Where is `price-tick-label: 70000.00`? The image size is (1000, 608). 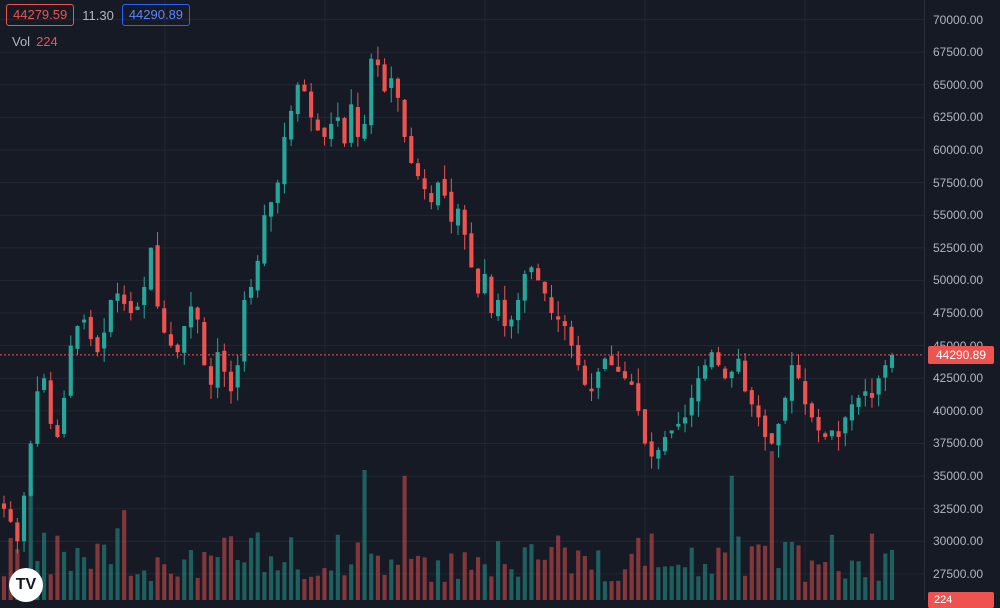
price-tick-label: 70000.00 is located at coordinates (958, 19).